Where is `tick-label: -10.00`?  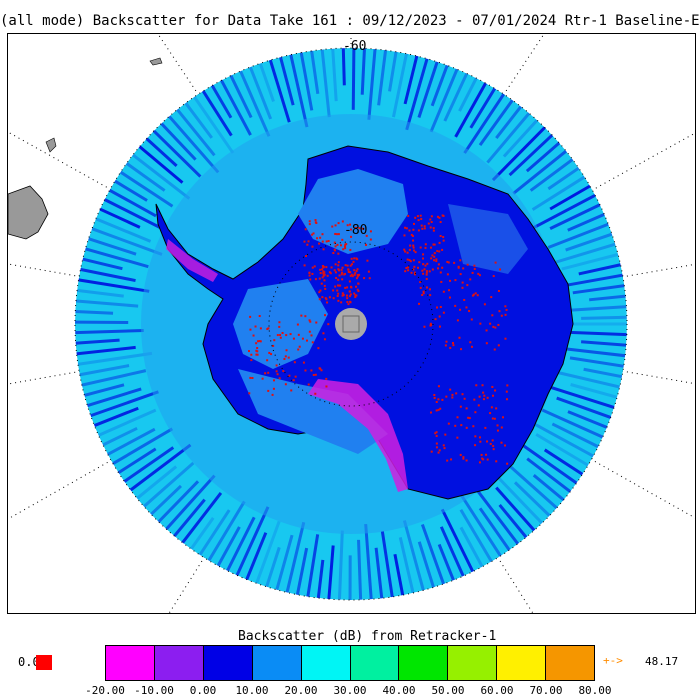 tick-label: -10.00 is located at coordinates (154, 690).